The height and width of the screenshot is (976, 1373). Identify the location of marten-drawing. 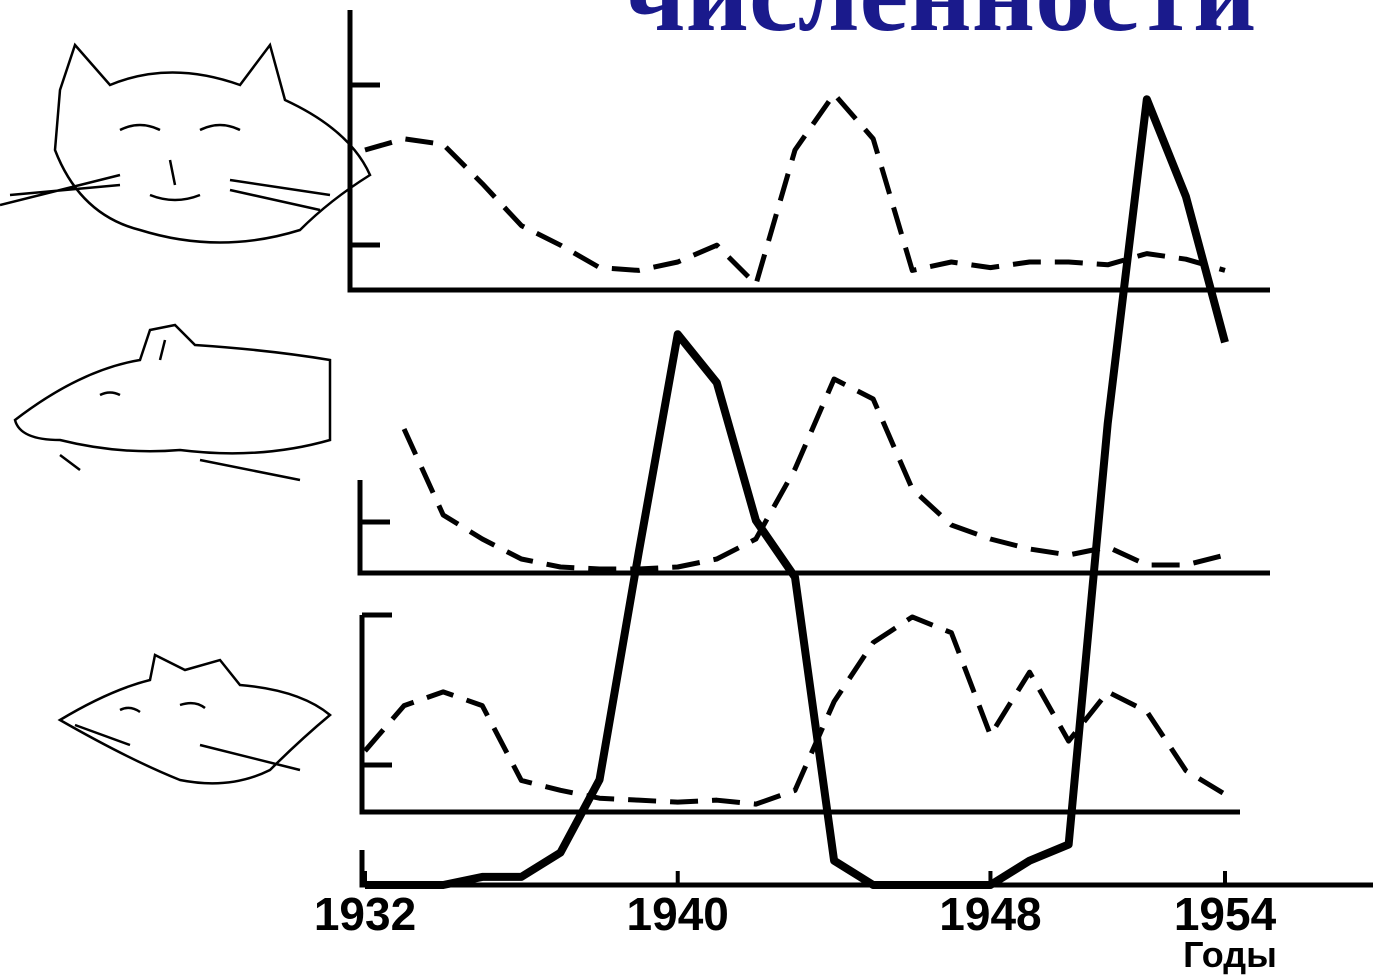
(172, 402).